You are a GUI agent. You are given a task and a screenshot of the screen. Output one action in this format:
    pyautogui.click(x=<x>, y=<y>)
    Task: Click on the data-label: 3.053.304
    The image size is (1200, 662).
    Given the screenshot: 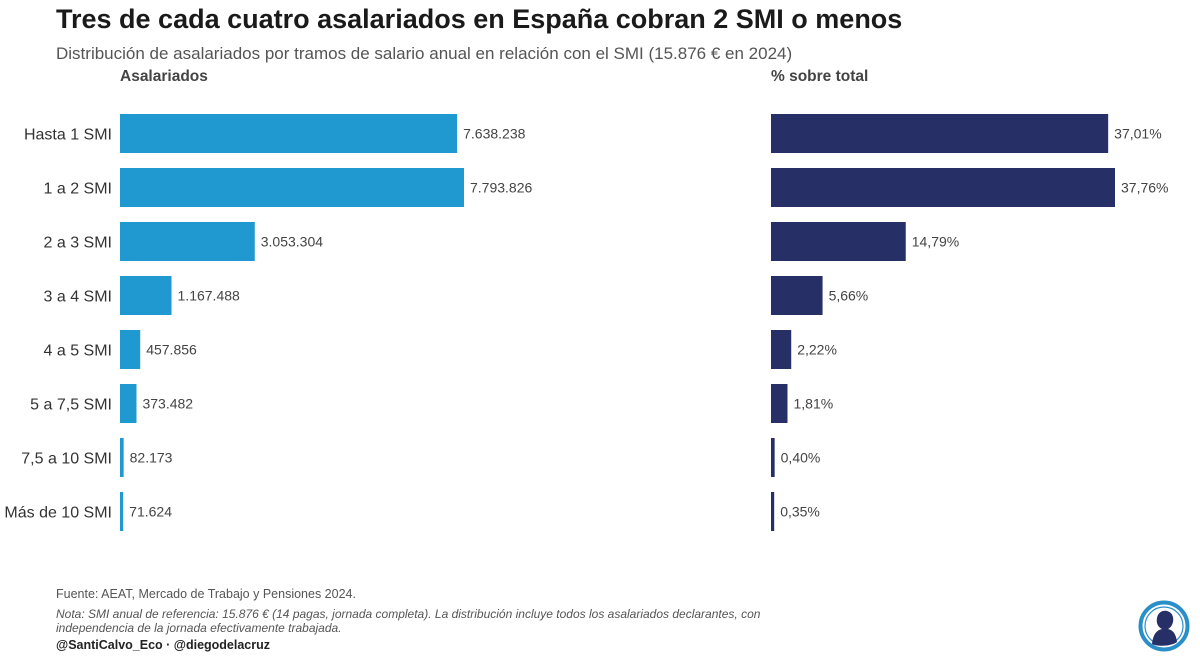 What is the action you would take?
    pyautogui.click(x=292, y=242)
    